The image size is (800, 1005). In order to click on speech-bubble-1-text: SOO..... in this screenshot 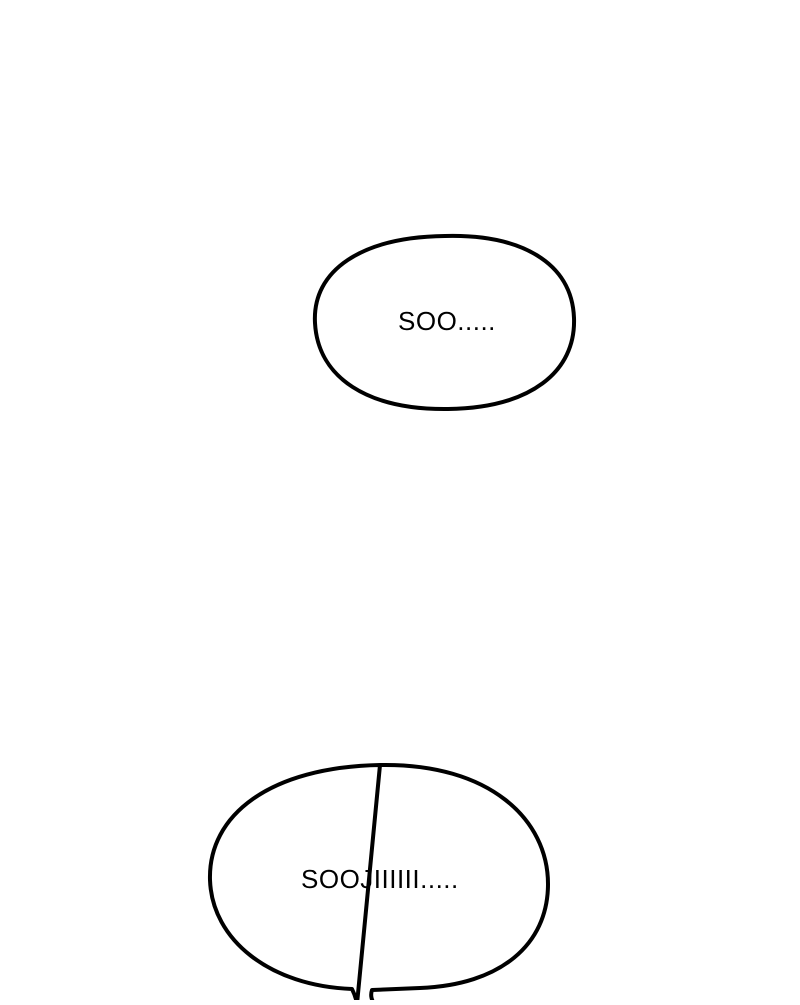, I will do `click(447, 321)`.